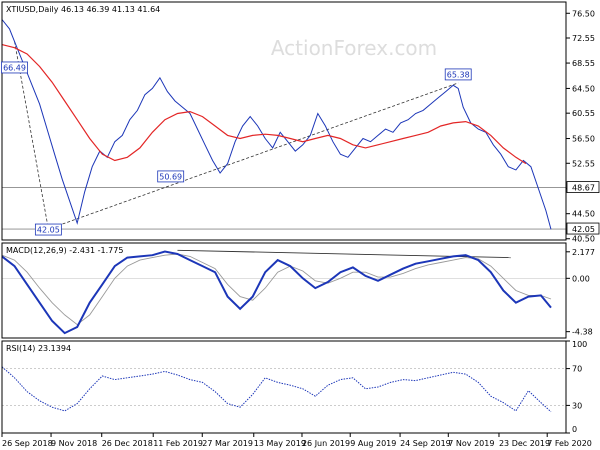  Describe the element at coordinates (574, 429) in the screenshot. I see `rsi-y-tick-label: 0` at that location.